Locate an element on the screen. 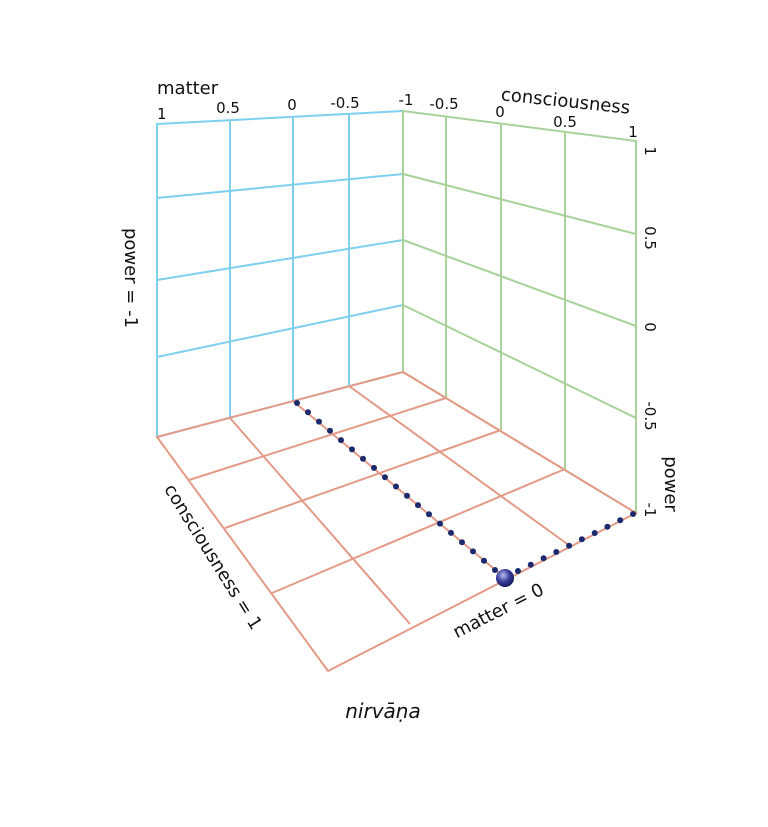 This screenshot has height=827, width=768. dotted-path is located at coordinates (465, 487).